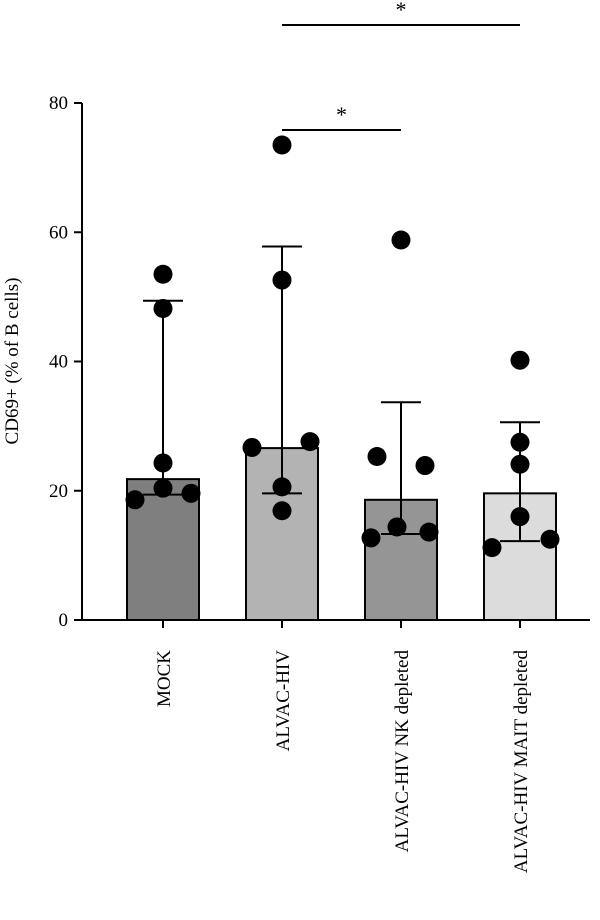  I want to click on x-tick-label: ALVAC-HIV NK depleted, so click(402, 751).